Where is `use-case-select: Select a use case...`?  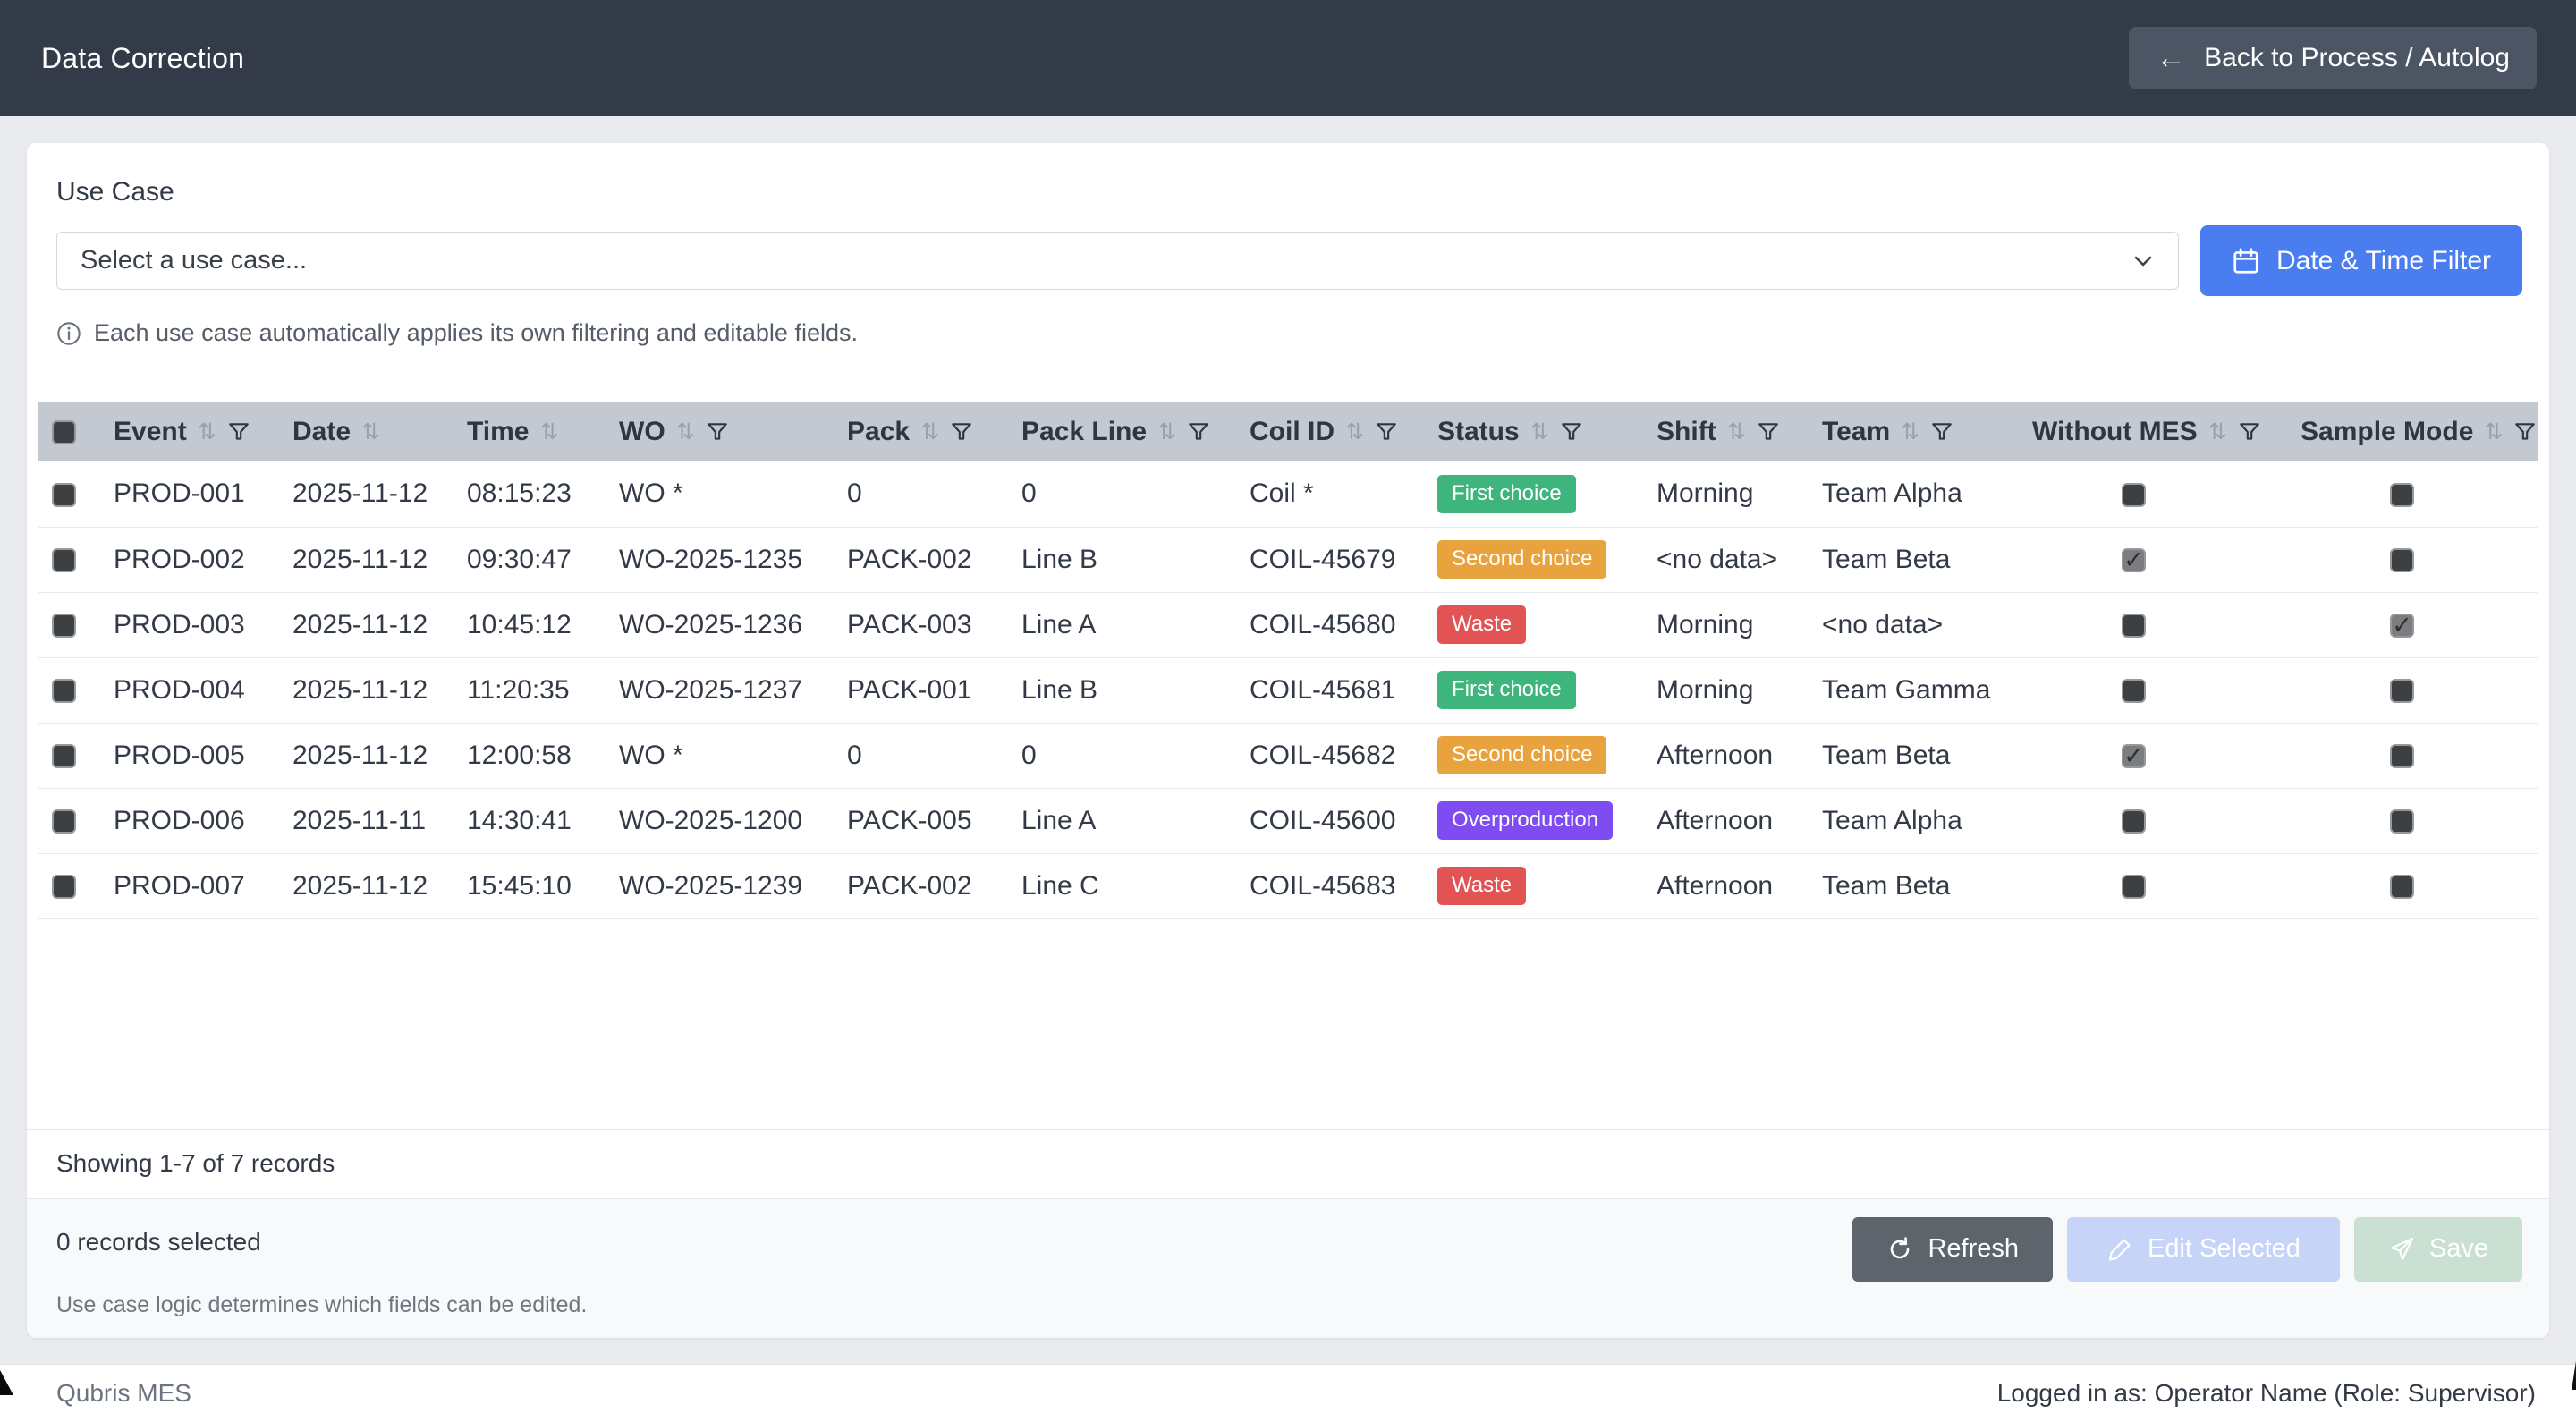
use-case-select: Select a use case... is located at coordinates (1117, 261).